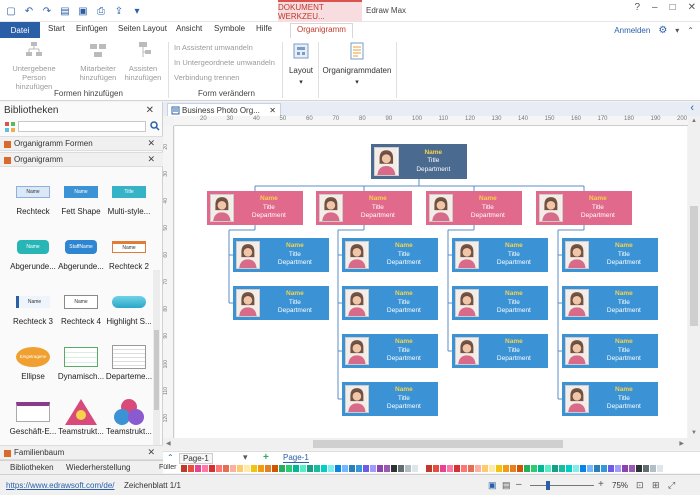 The width and height of the screenshot is (700, 495). I want to click on save-icon: ▣, so click(83, 11).